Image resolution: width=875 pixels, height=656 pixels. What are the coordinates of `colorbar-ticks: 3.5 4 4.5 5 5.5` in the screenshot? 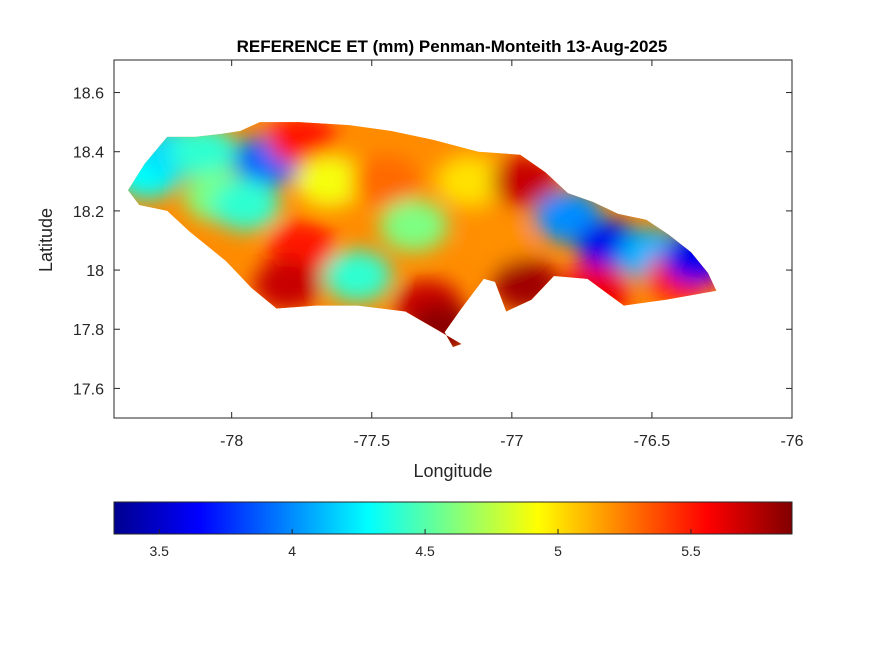 It's located at (425, 544).